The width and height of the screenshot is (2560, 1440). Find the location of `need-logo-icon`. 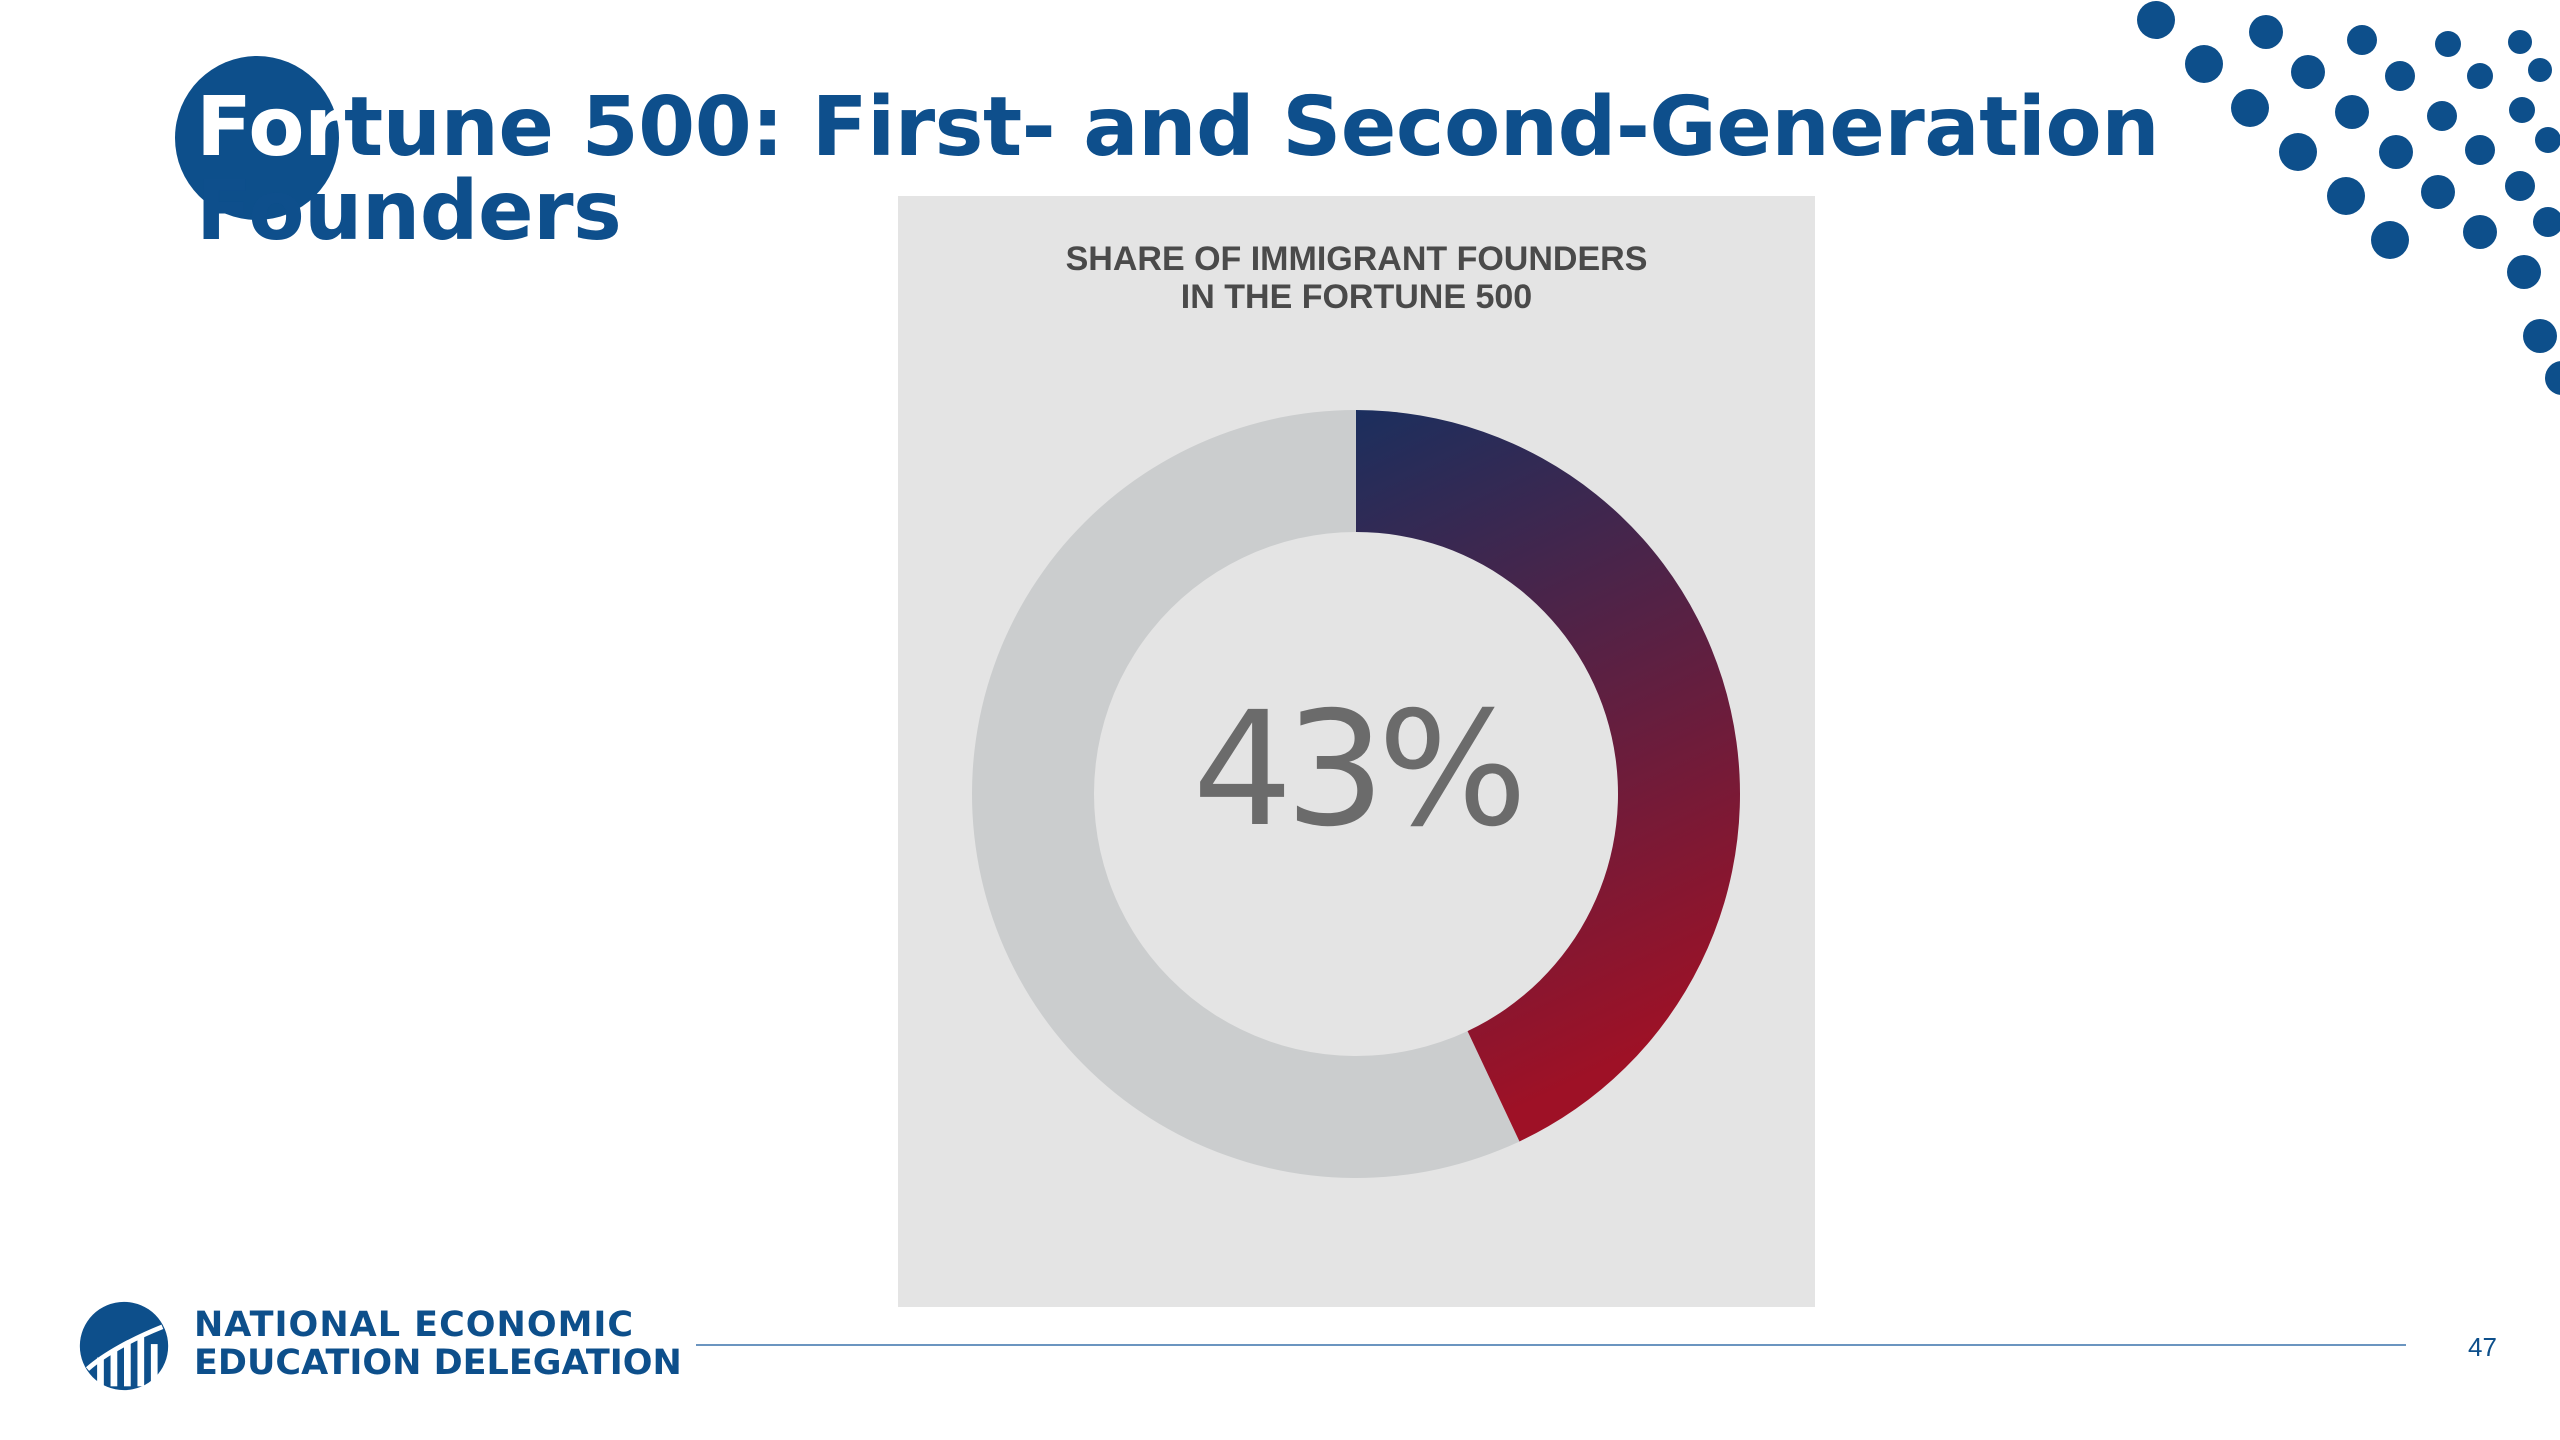

need-logo-icon is located at coordinates (124, 1346).